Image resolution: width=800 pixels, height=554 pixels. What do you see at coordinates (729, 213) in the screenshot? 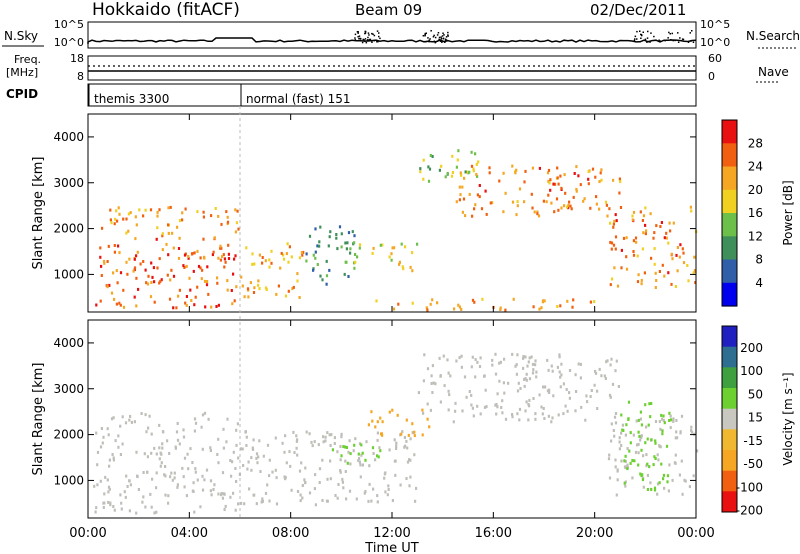
I see `colorbar-frame` at bounding box center [729, 213].